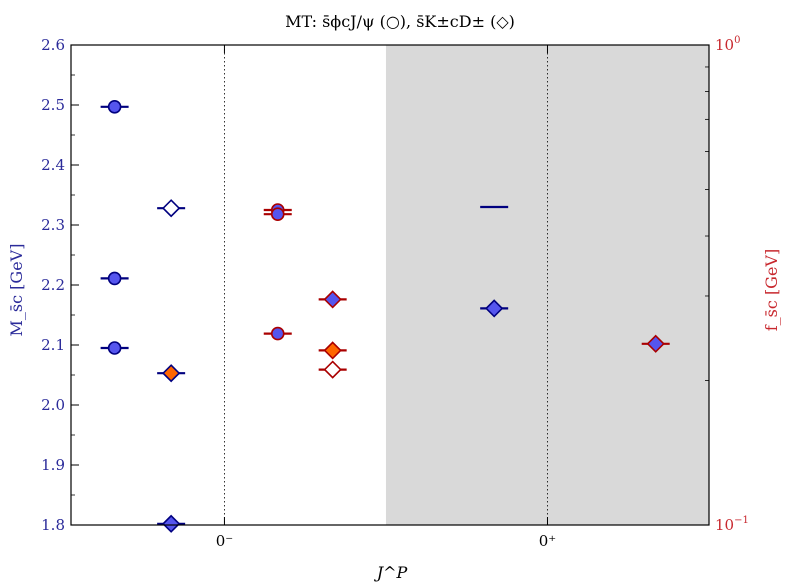  What do you see at coordinates (771, 290) in the screenshot?
I see `y-axis-right-label: f_s̄c [GeV]` at bounding box center [771, 290].